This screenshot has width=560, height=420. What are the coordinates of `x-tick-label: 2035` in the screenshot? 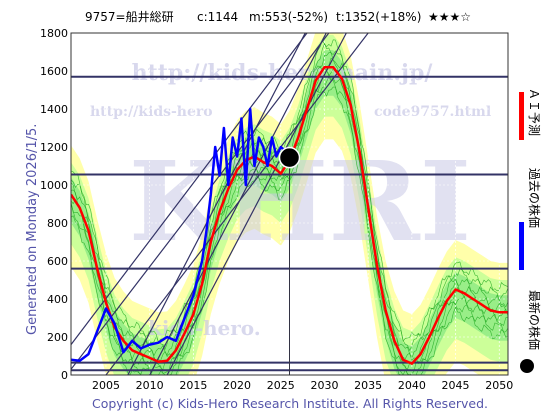 It's located at (368, 385).